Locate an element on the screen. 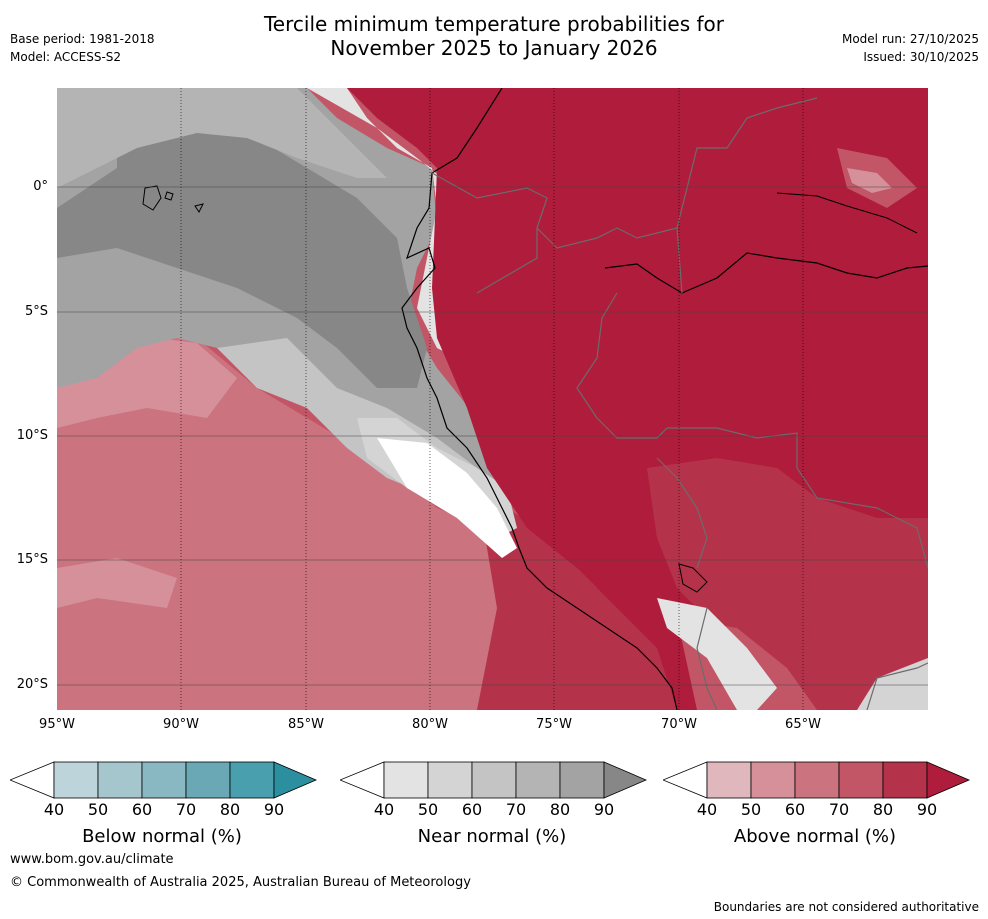 This screenshot has width=988, height=919. lon-label-85w: 85°W is located at coordinates (306, 724).